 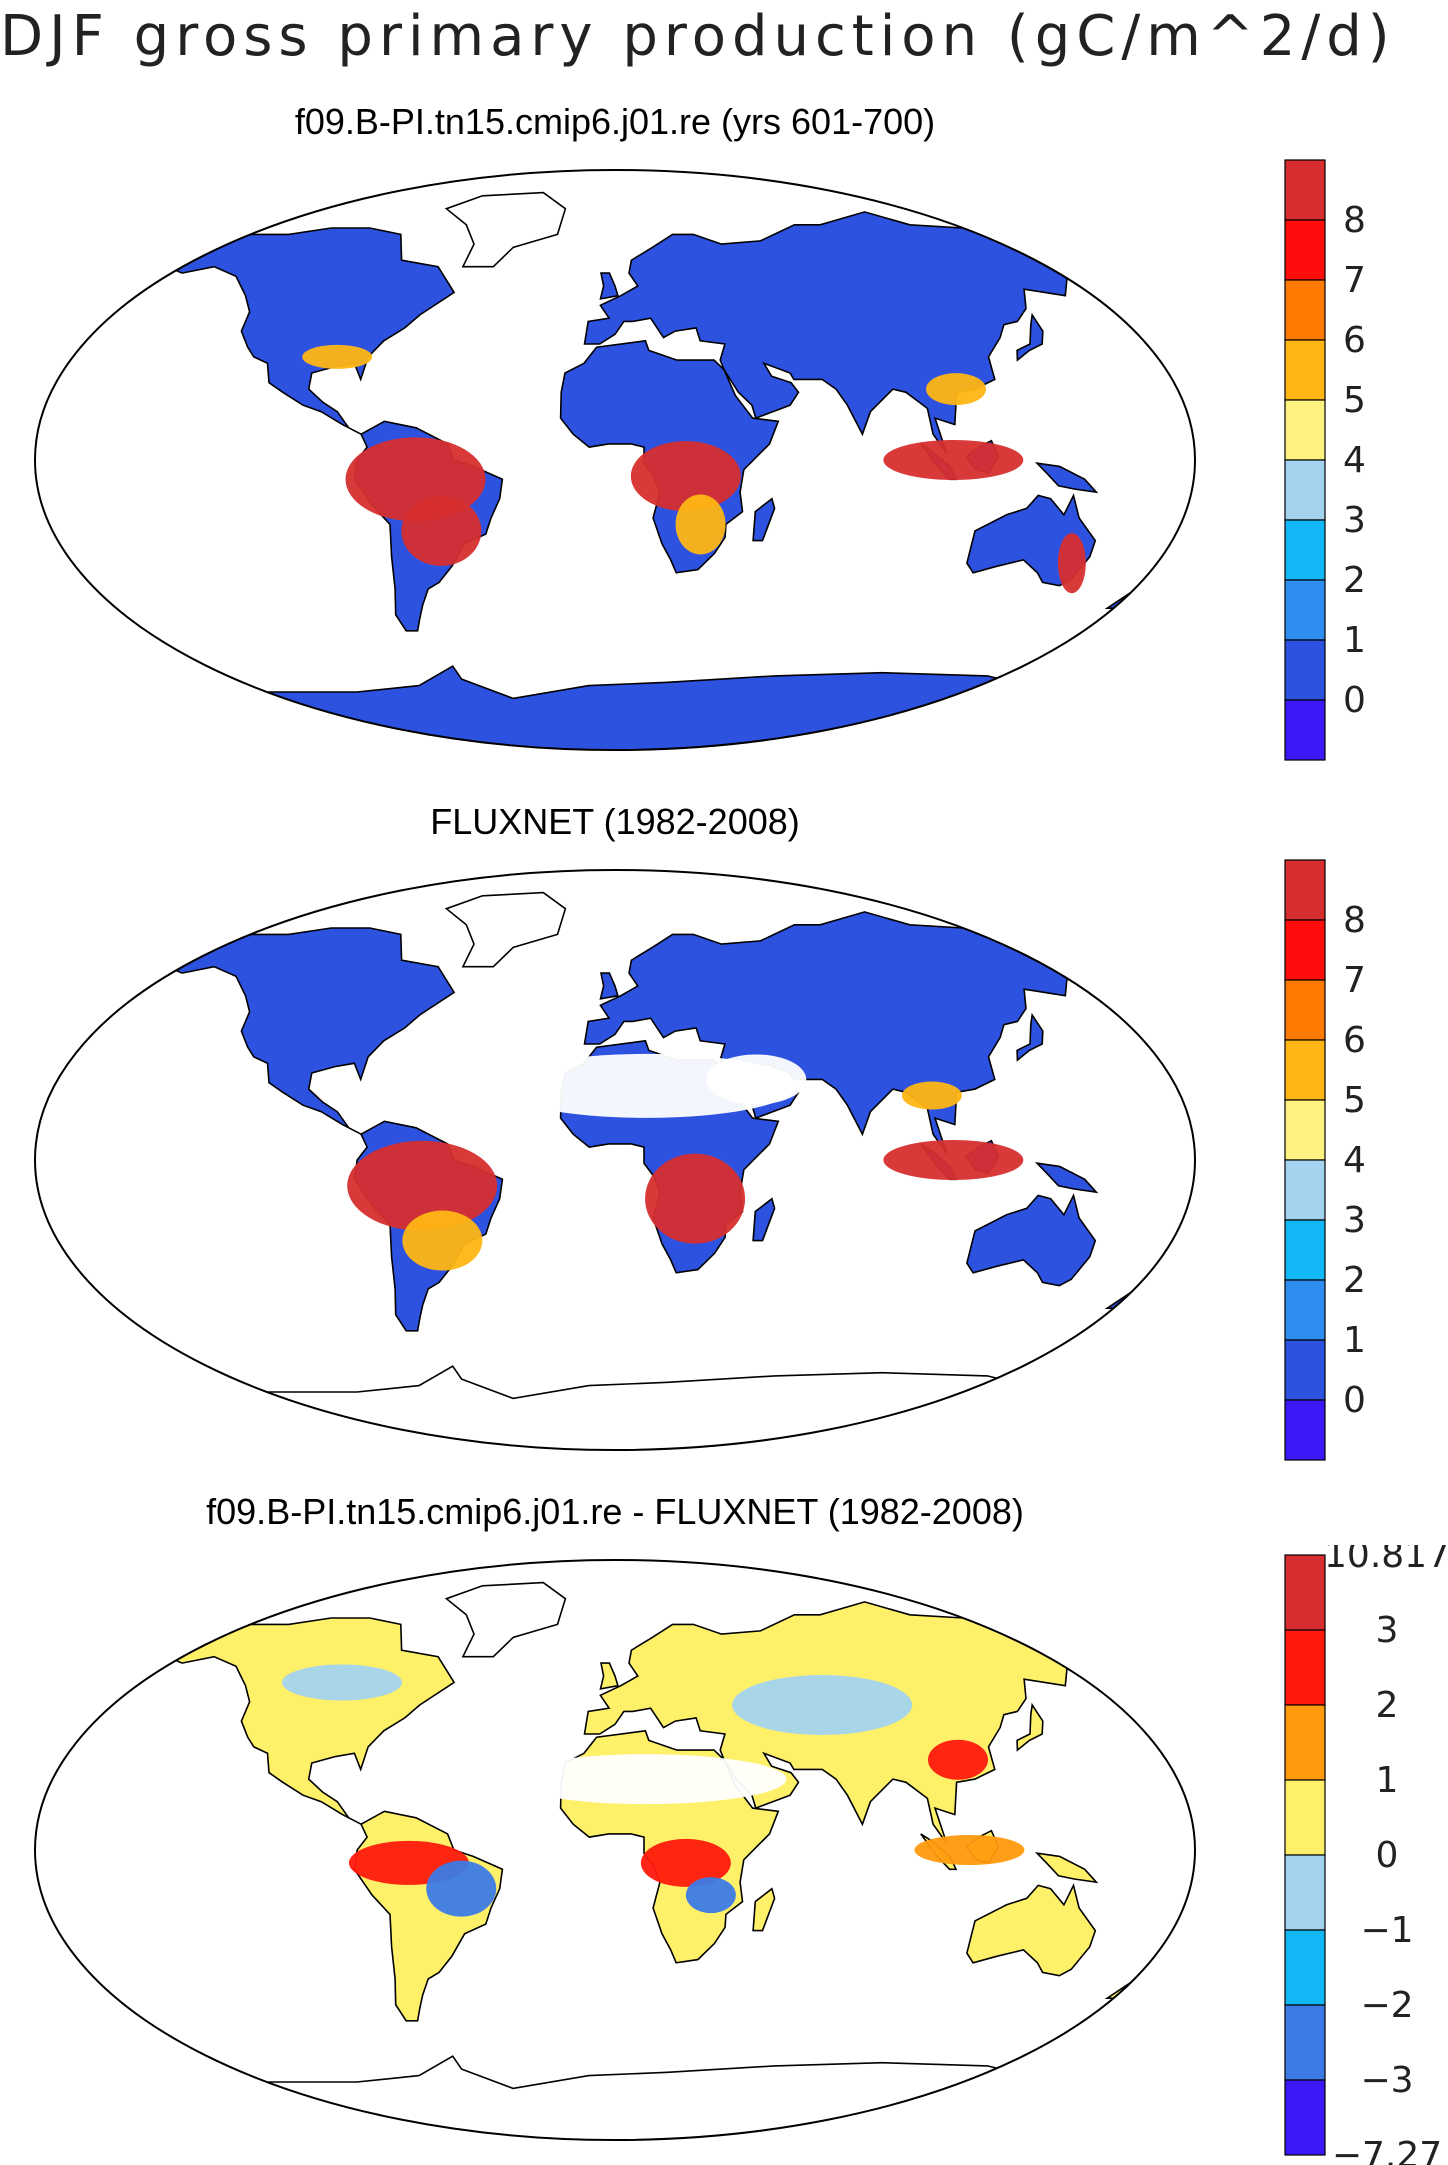 I want to click on panel-1-title: f09.B-PI.tn15.cmip6.j01.re (yrs 601-700), so click(x=615, y=121).